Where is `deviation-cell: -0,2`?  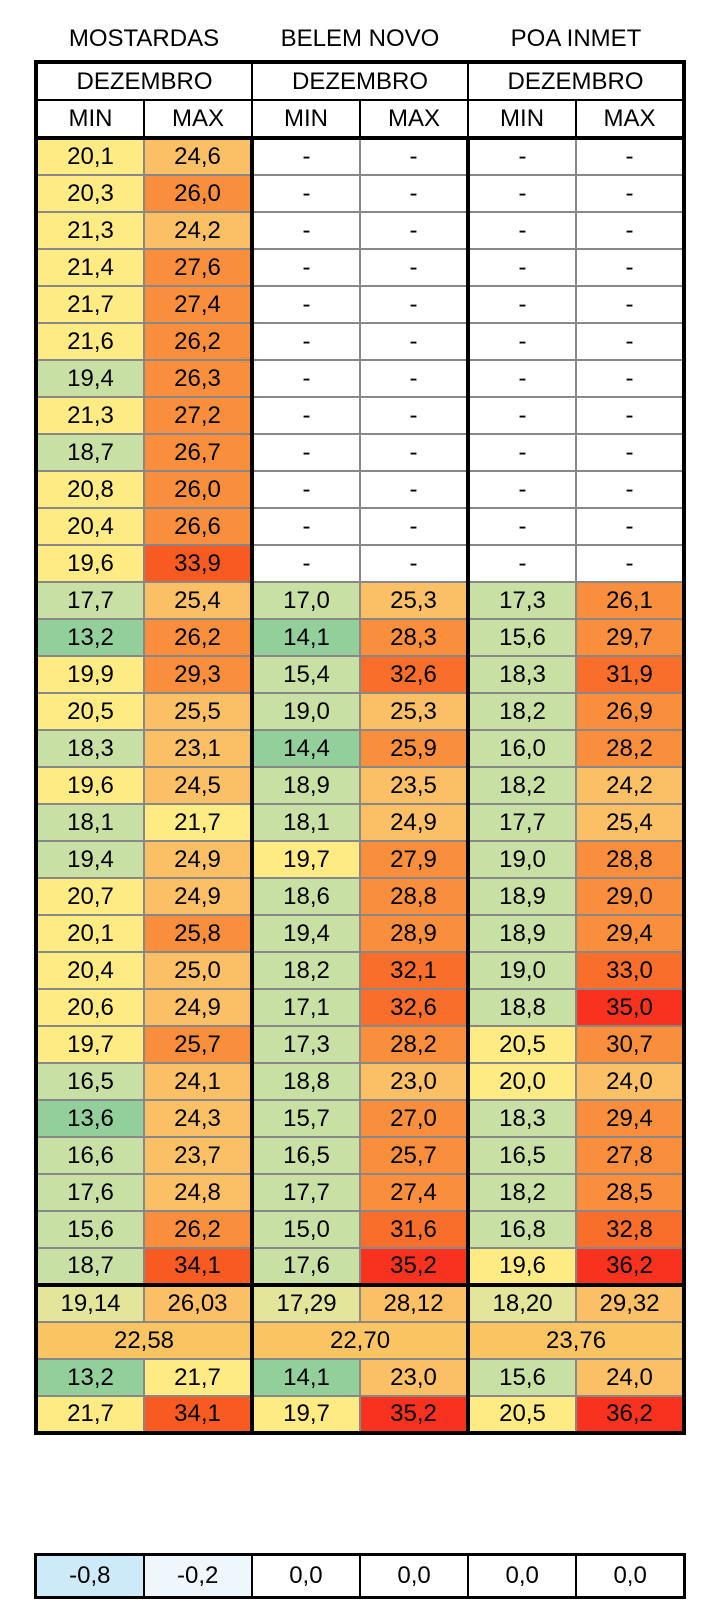
deviation-cell: -0,2 is located at coordinates (197, 1576).